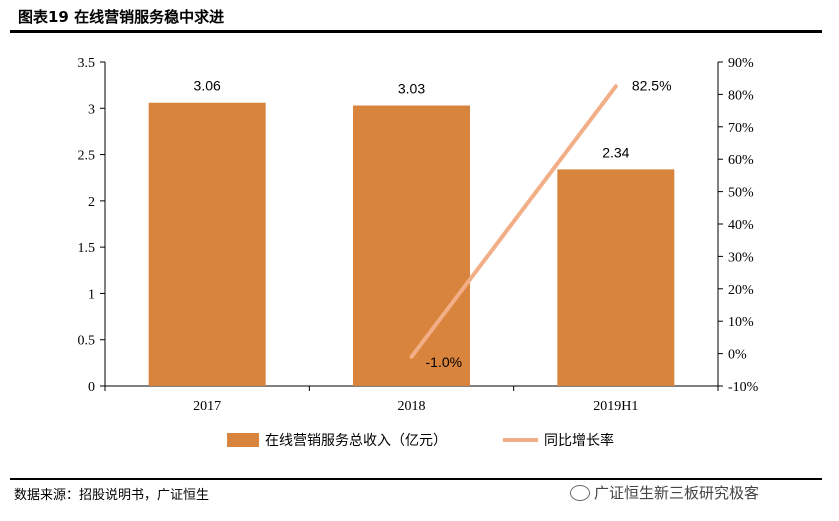 The width and height of the screenshot is (839, 521). What do you see at coordinates (416, 479) in the screenshot?
I see `bottom-rule` at bounding box center [416, 479].